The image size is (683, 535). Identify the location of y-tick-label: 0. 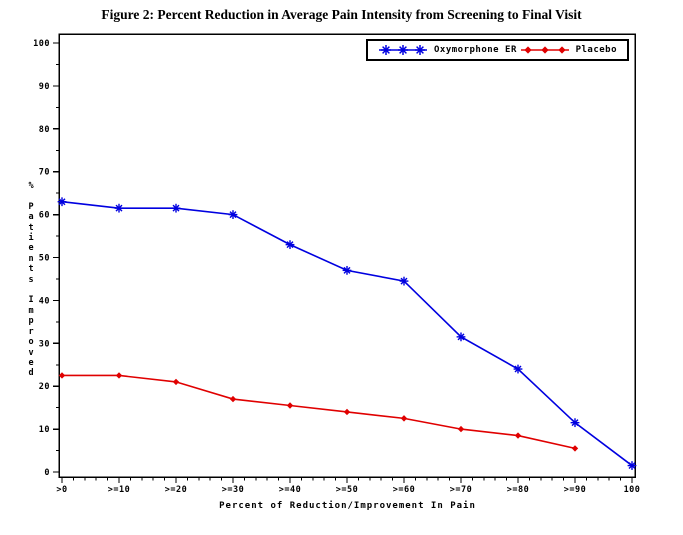
(47, 473).